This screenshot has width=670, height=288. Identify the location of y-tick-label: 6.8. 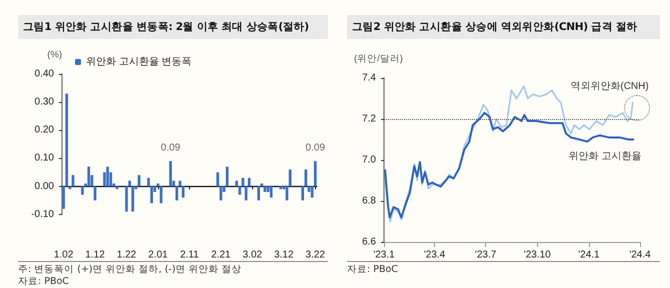
(369, 201).